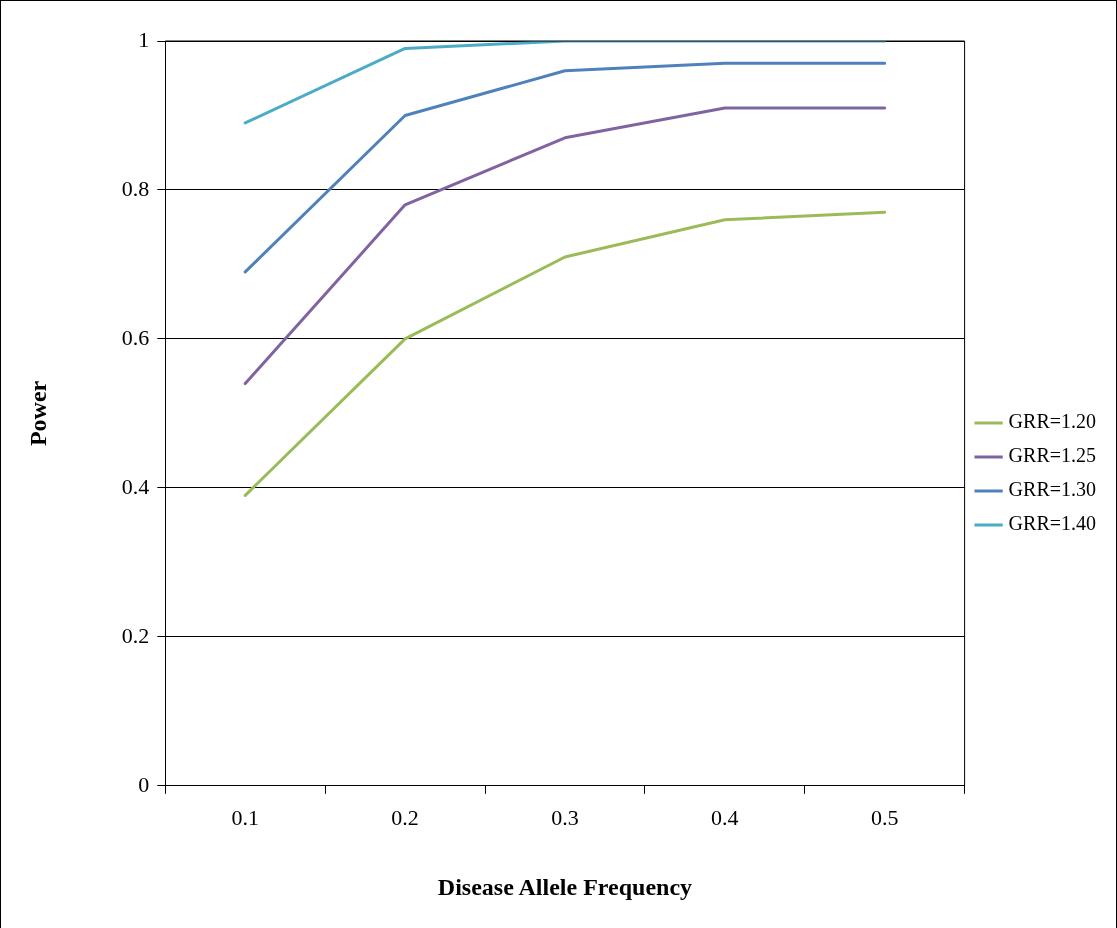 This screenshot has height=928, width=1117. Describe the element at coordinates (135, 635) in the screenshot. I see `y-tick-label: 0.2` at that location.